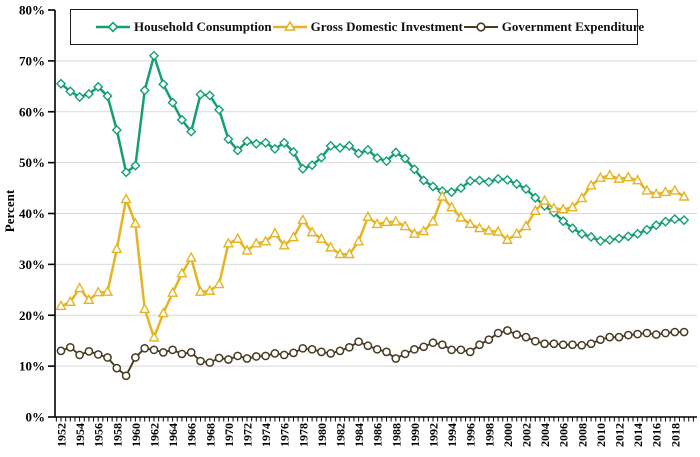 The width and height of the screenshot is (700, 457). I want to click on legend-entry-household-consumption: Household Consumption, so click(183, 27).